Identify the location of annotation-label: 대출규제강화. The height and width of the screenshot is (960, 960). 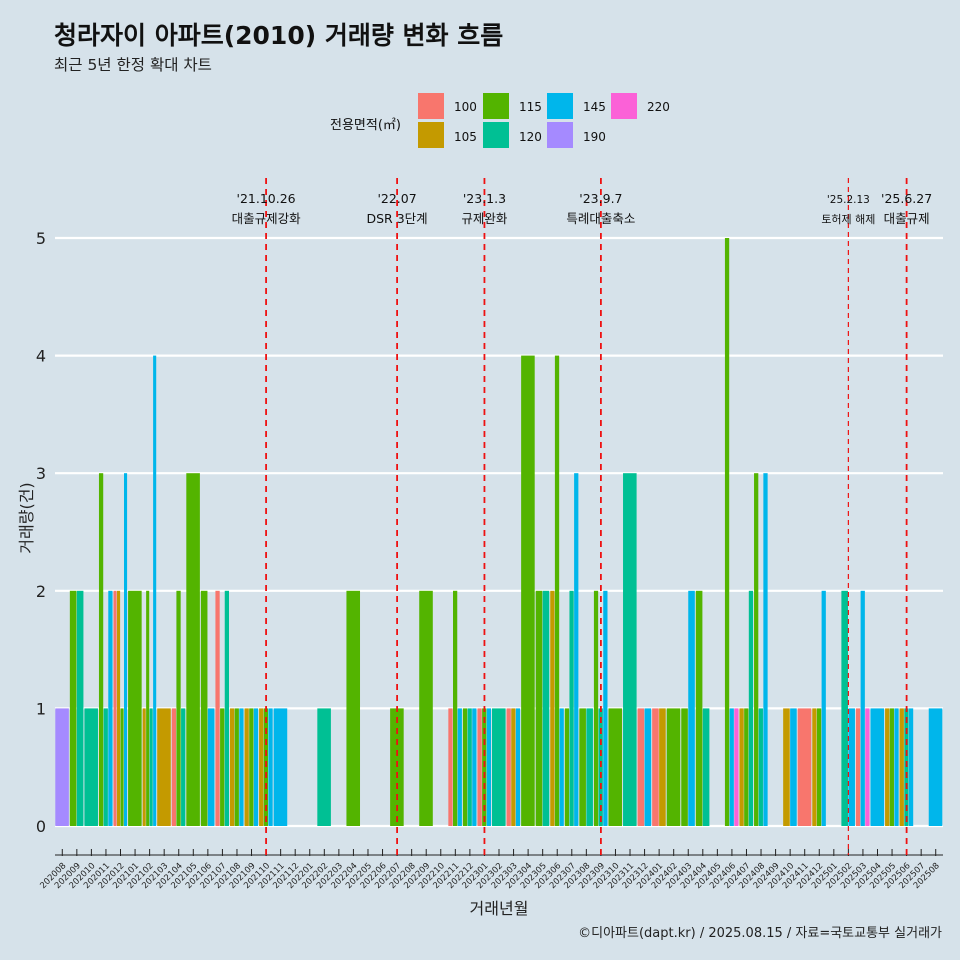
(267, 218).